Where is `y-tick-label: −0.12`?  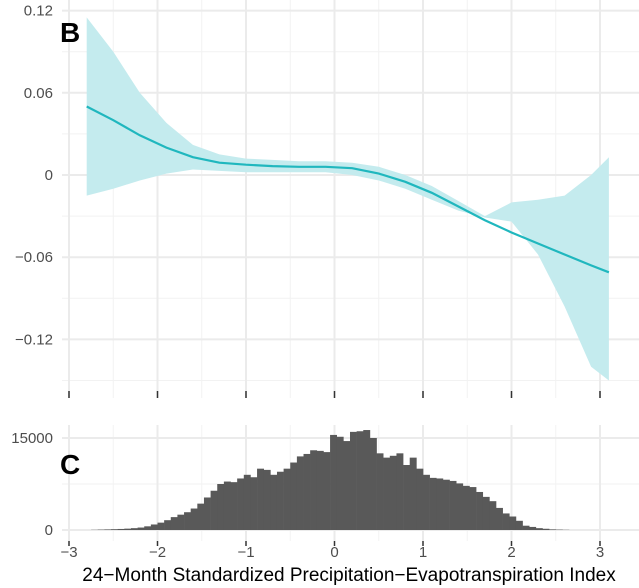 y-tick-label: −0.12 is located at coordinates (34, 339).